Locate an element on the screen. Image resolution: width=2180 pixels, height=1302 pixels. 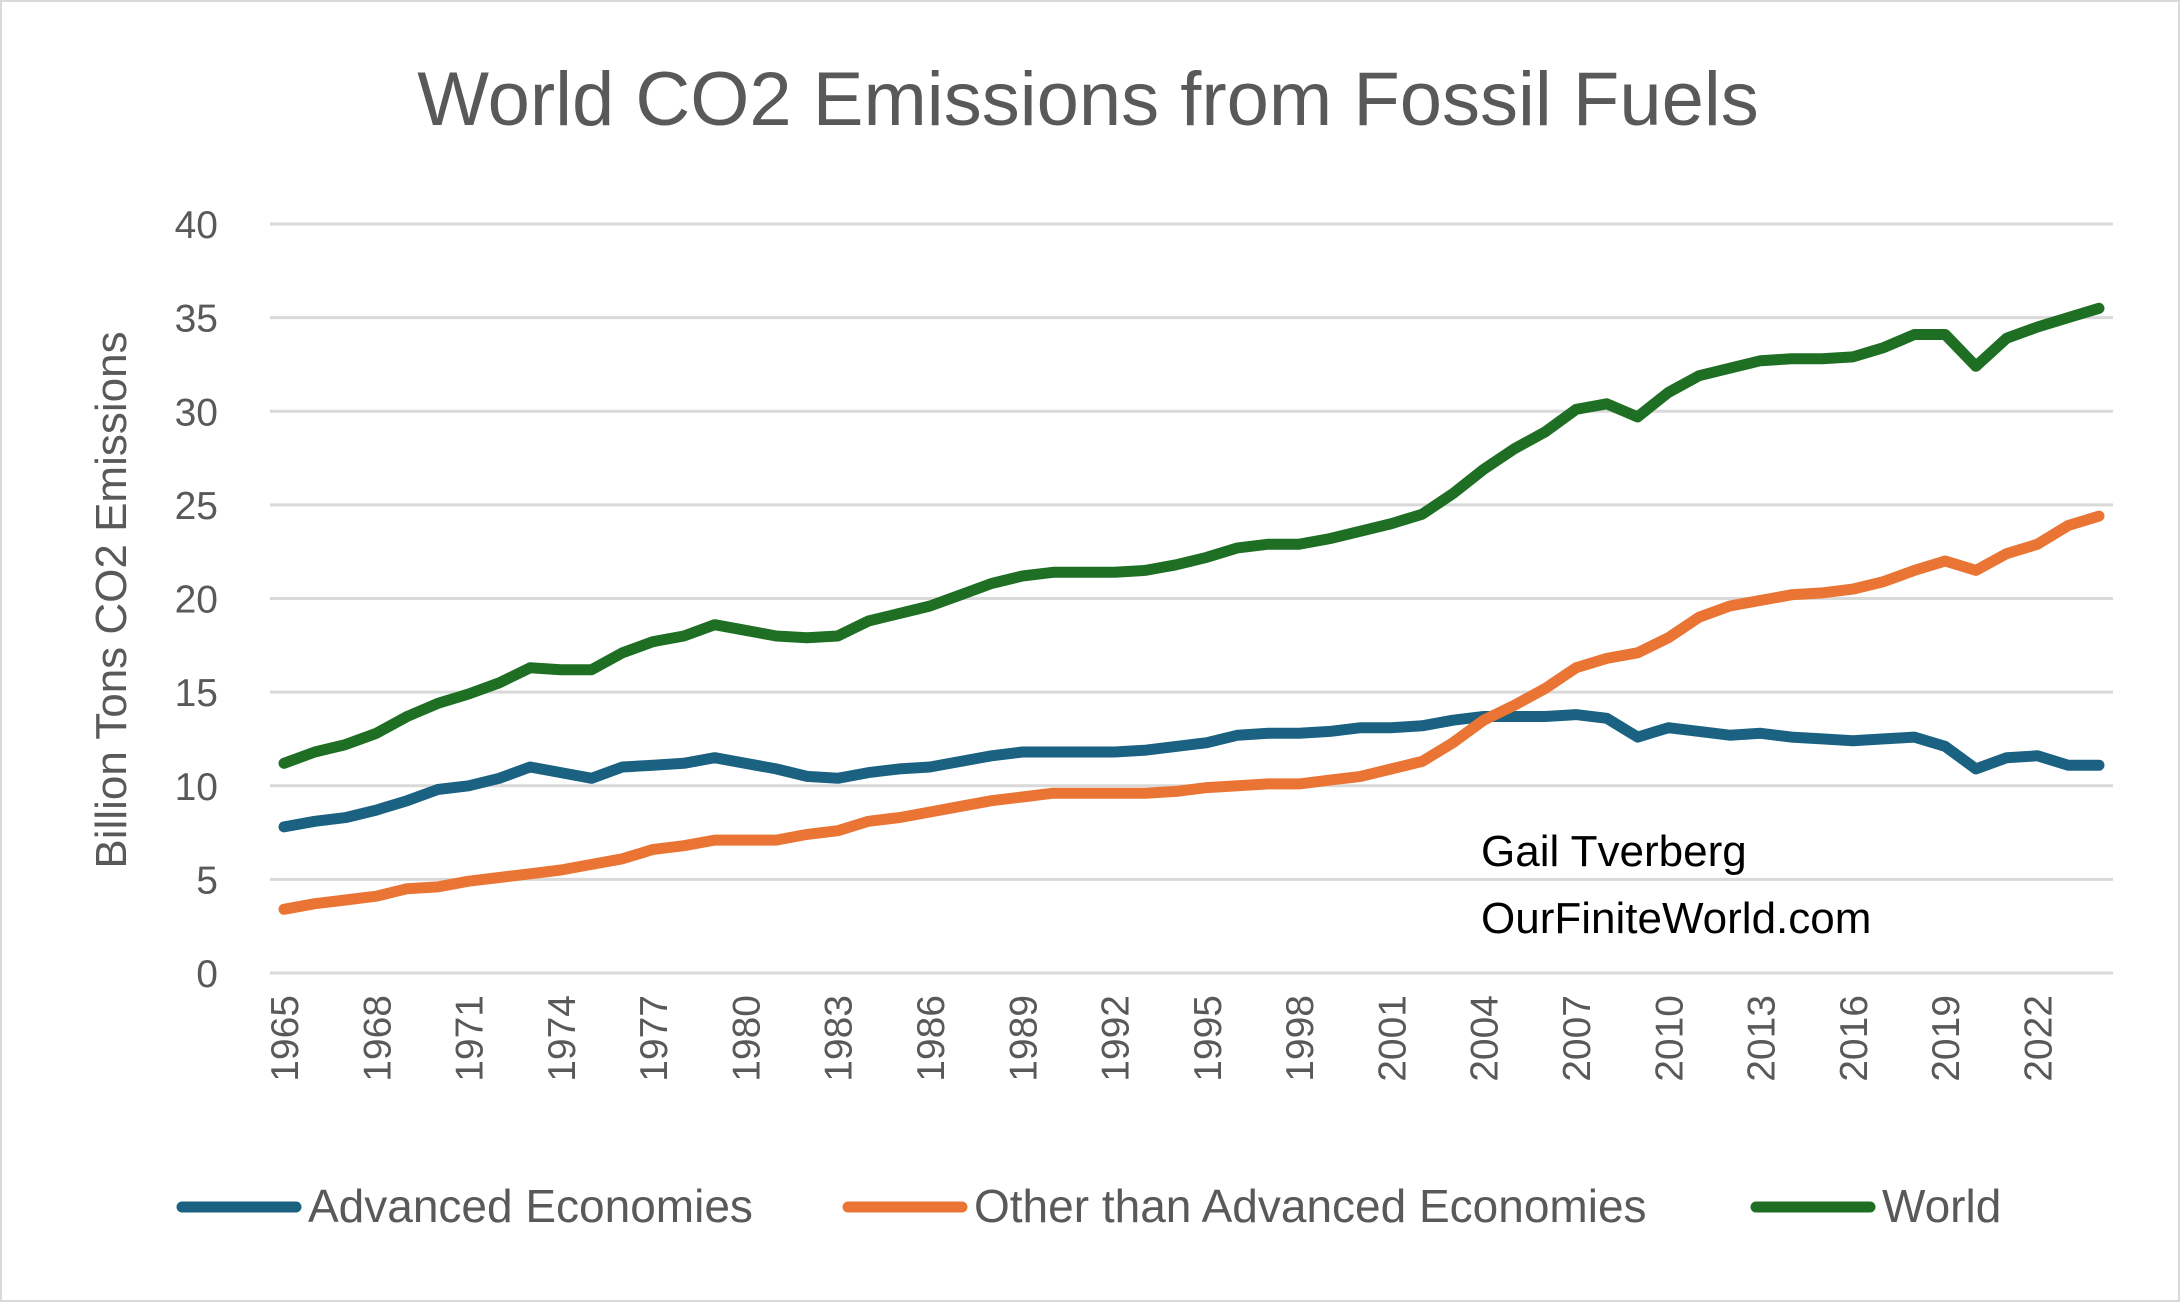
x-tick-label: 2010 is located at coordinates (1669, 1038).